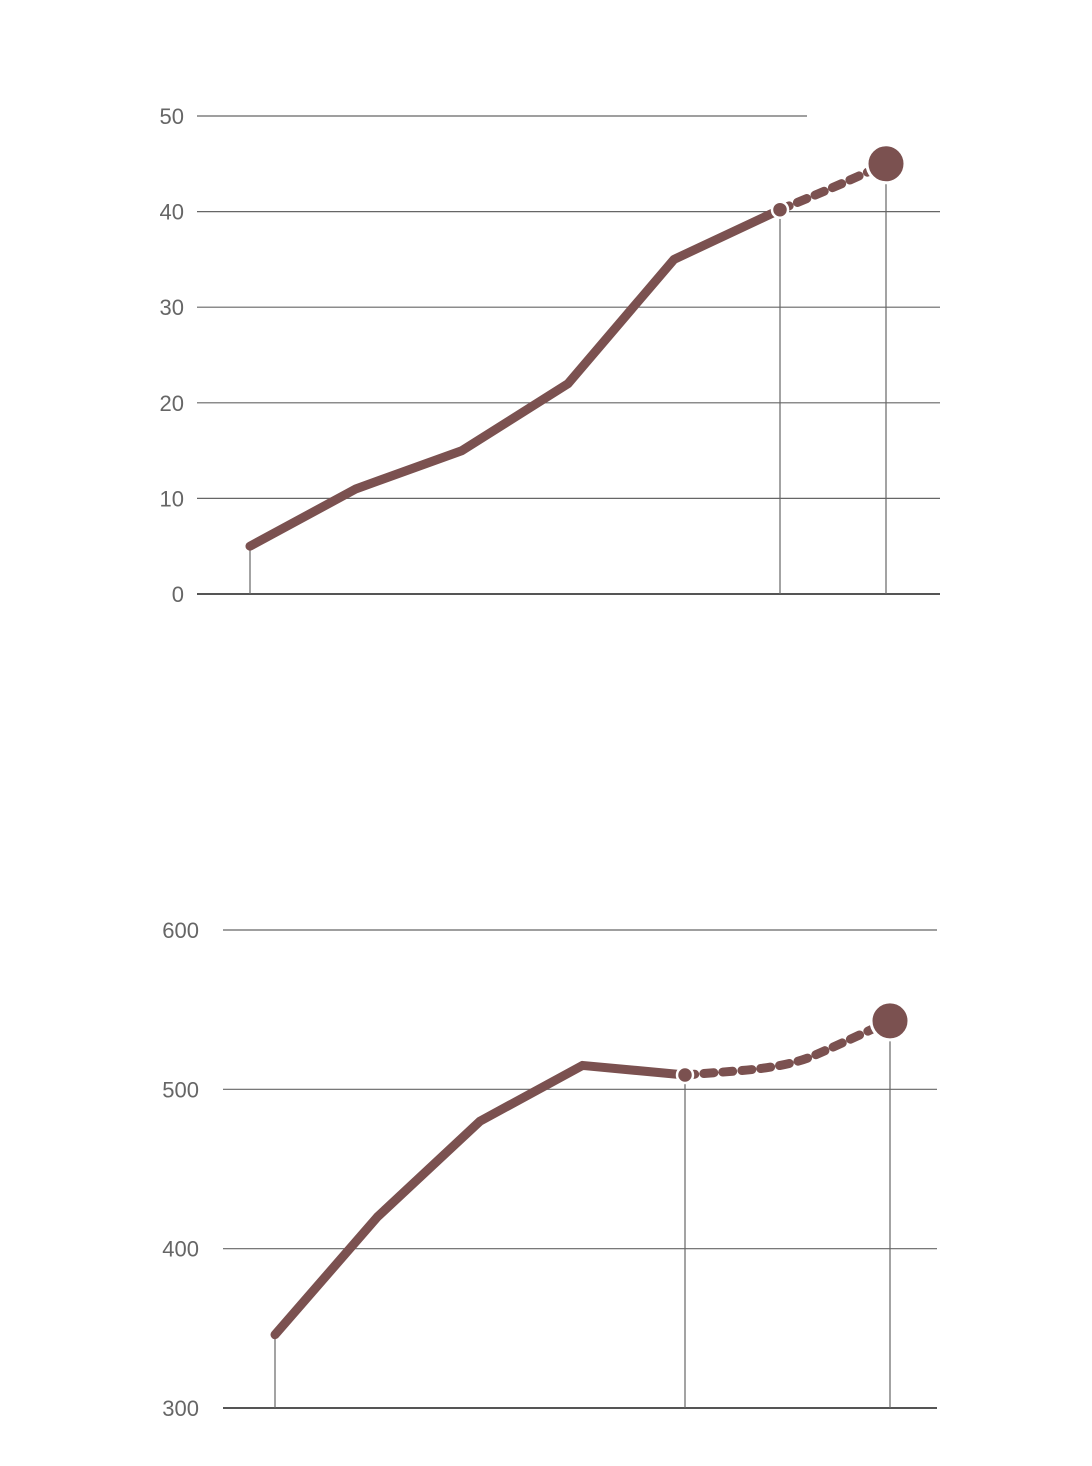 The image size is (1092, 1466). Describe the element at coordinates (787, 1048) in the screenshot. I see `projection-line` at that location.